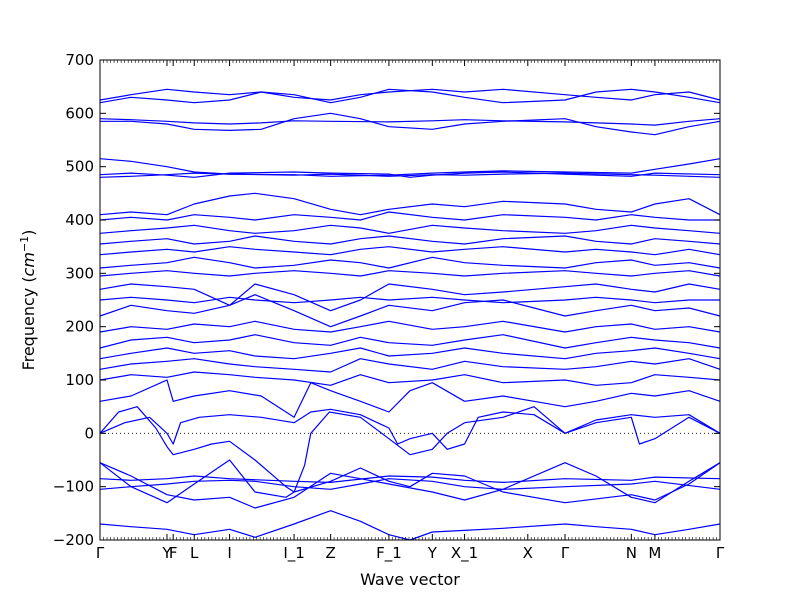 This screenshot has width=800, height=600. What do you see at coordinates (79, 380) in the screenshot?
I see `y-tick-label: 100` at bounding box center [79, 380].